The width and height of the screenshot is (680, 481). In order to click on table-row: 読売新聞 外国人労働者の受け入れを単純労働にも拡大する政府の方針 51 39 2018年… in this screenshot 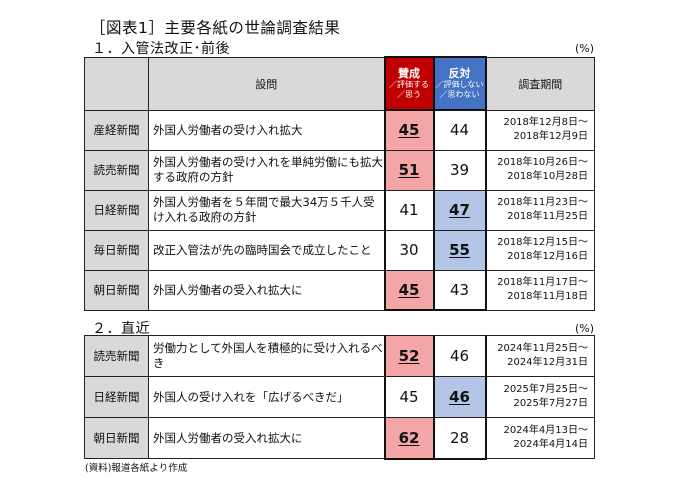, I will do `click(339, 170)`.